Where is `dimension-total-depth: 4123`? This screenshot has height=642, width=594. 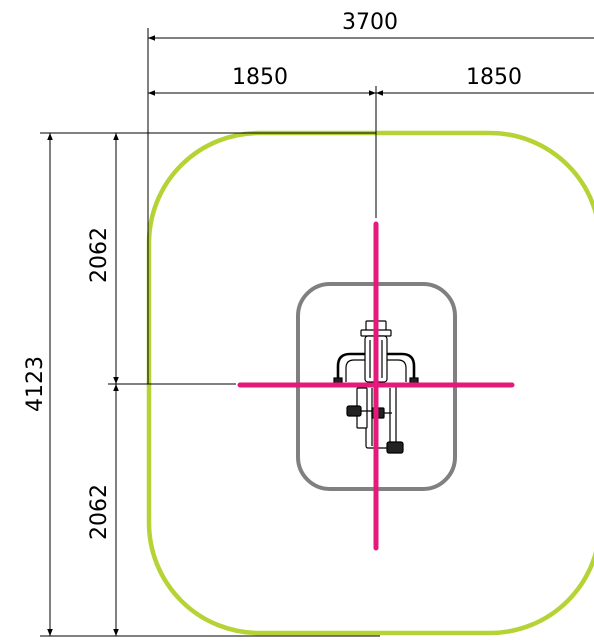 dimension-total-depth: 4123 is located at coordinates (38, 384).